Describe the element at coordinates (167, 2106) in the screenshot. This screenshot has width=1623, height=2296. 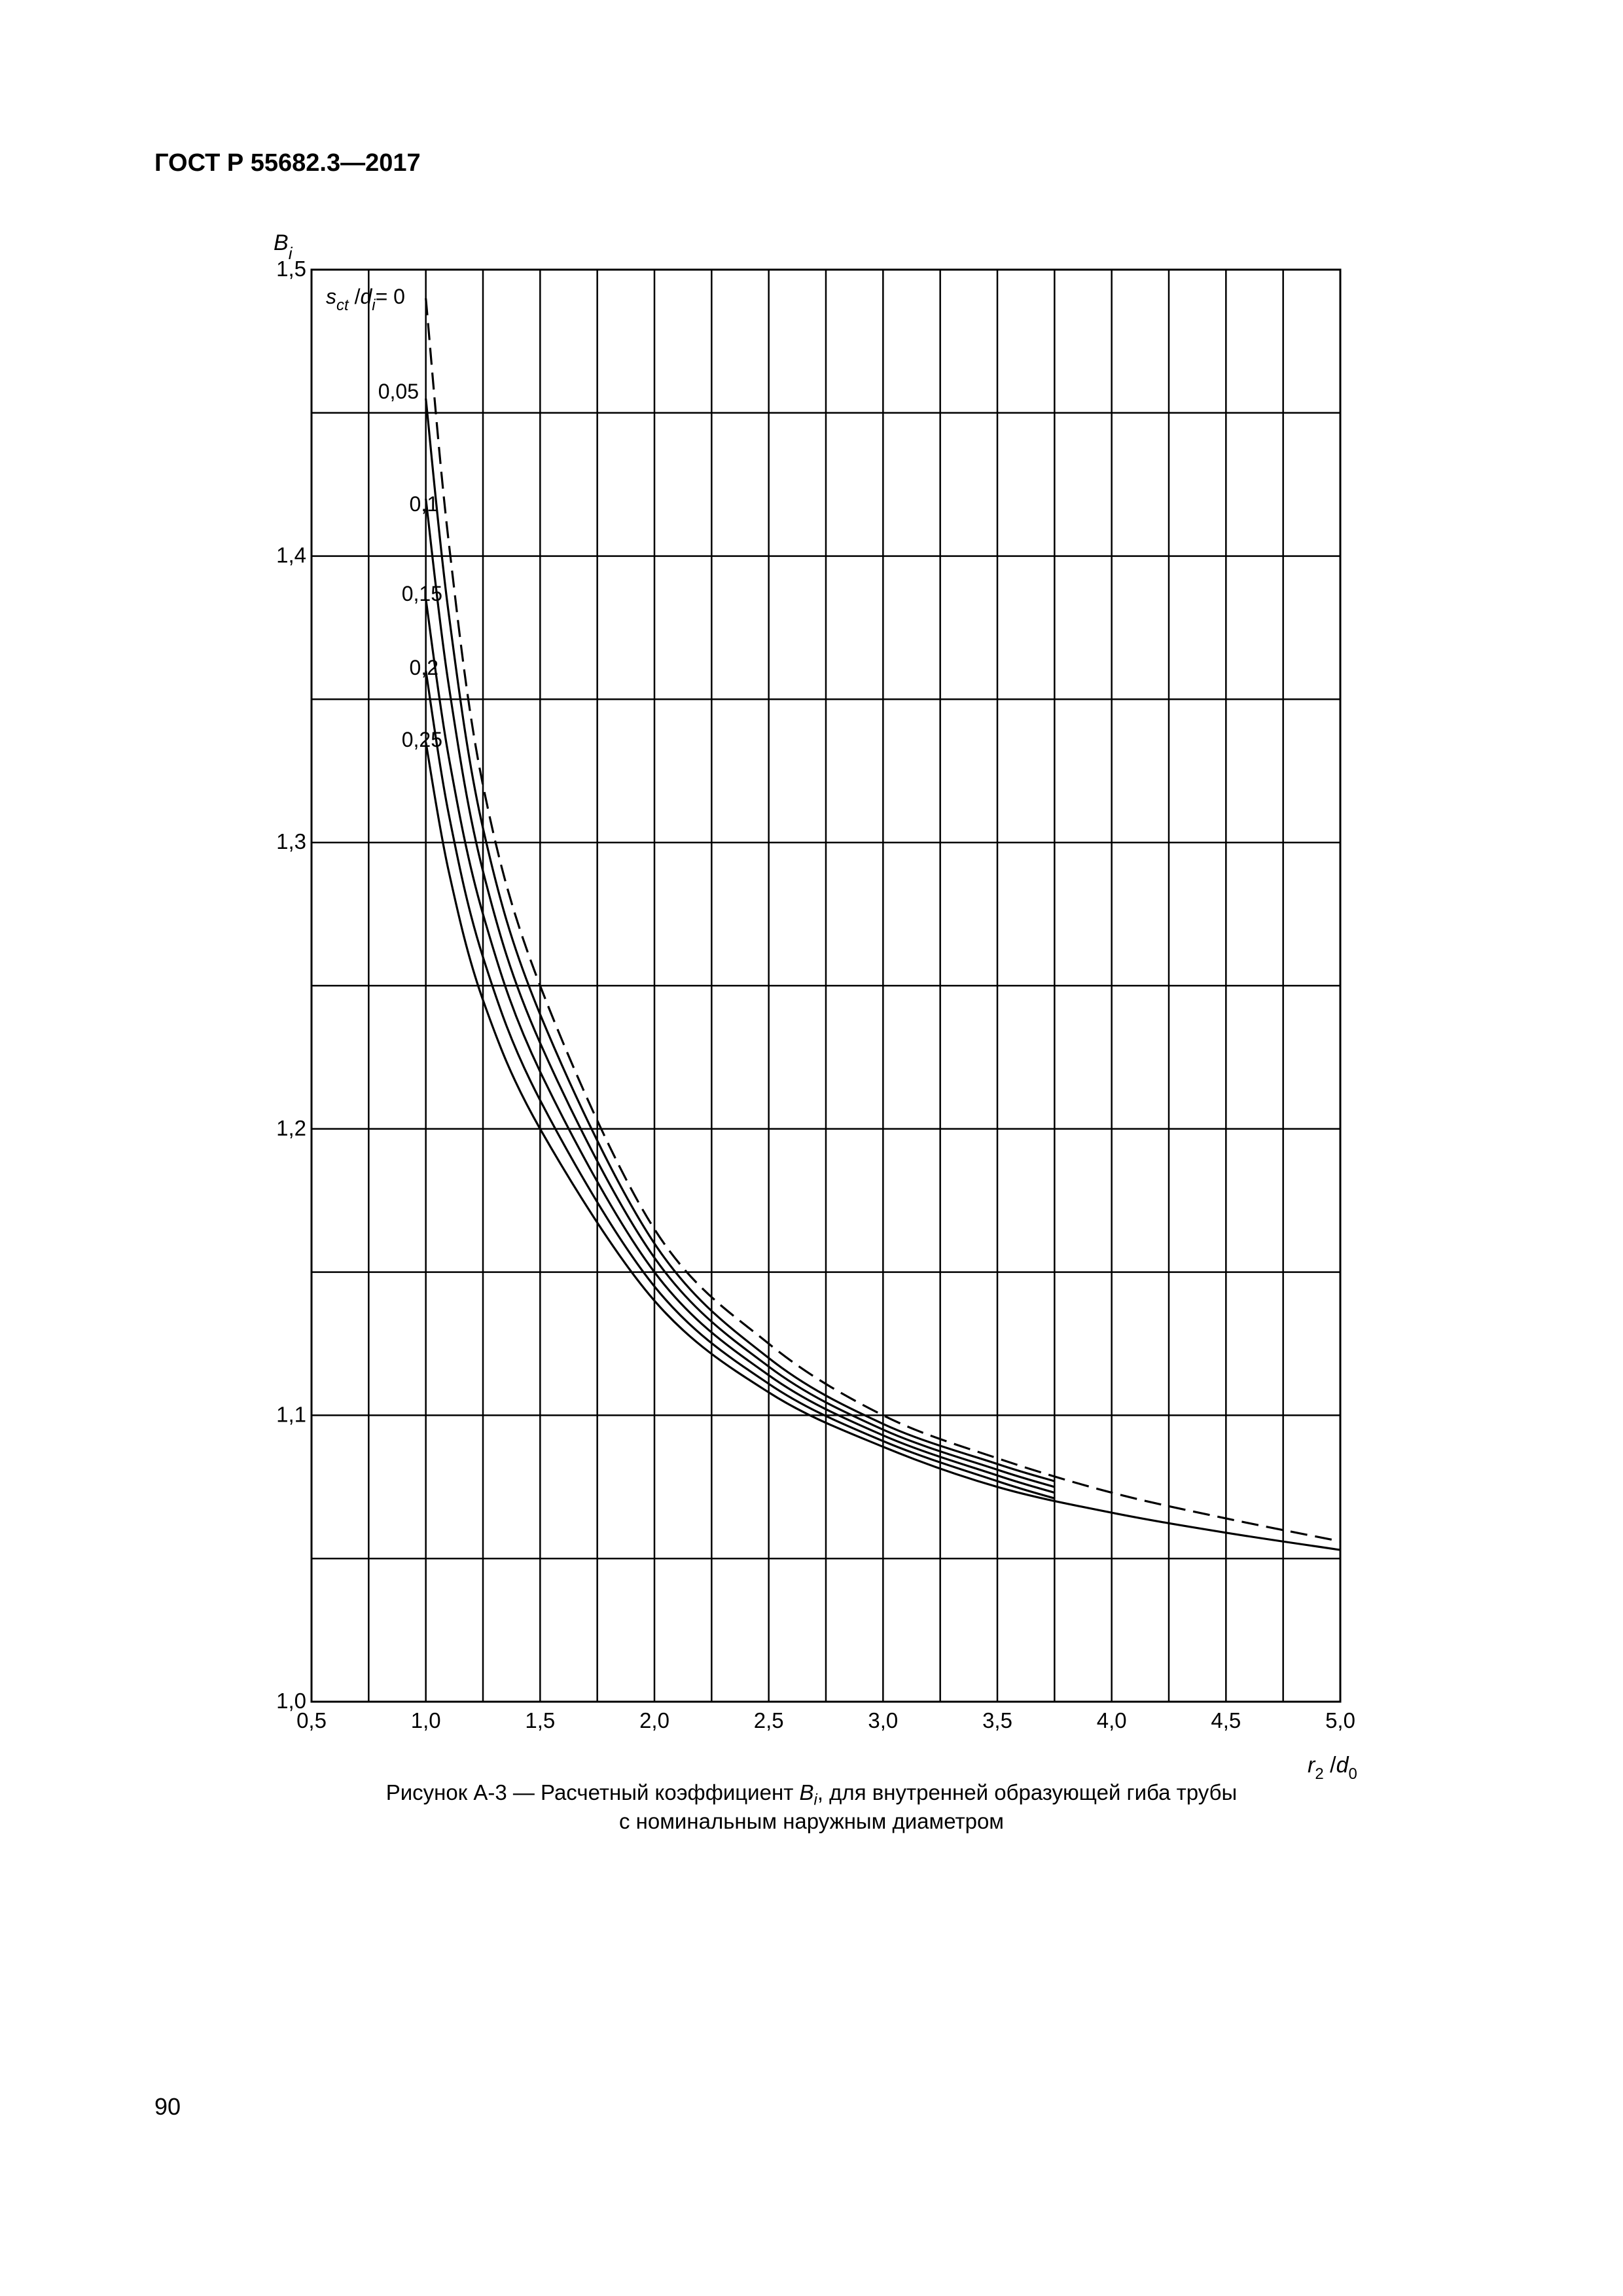
I see `page-number: 90` at that location.